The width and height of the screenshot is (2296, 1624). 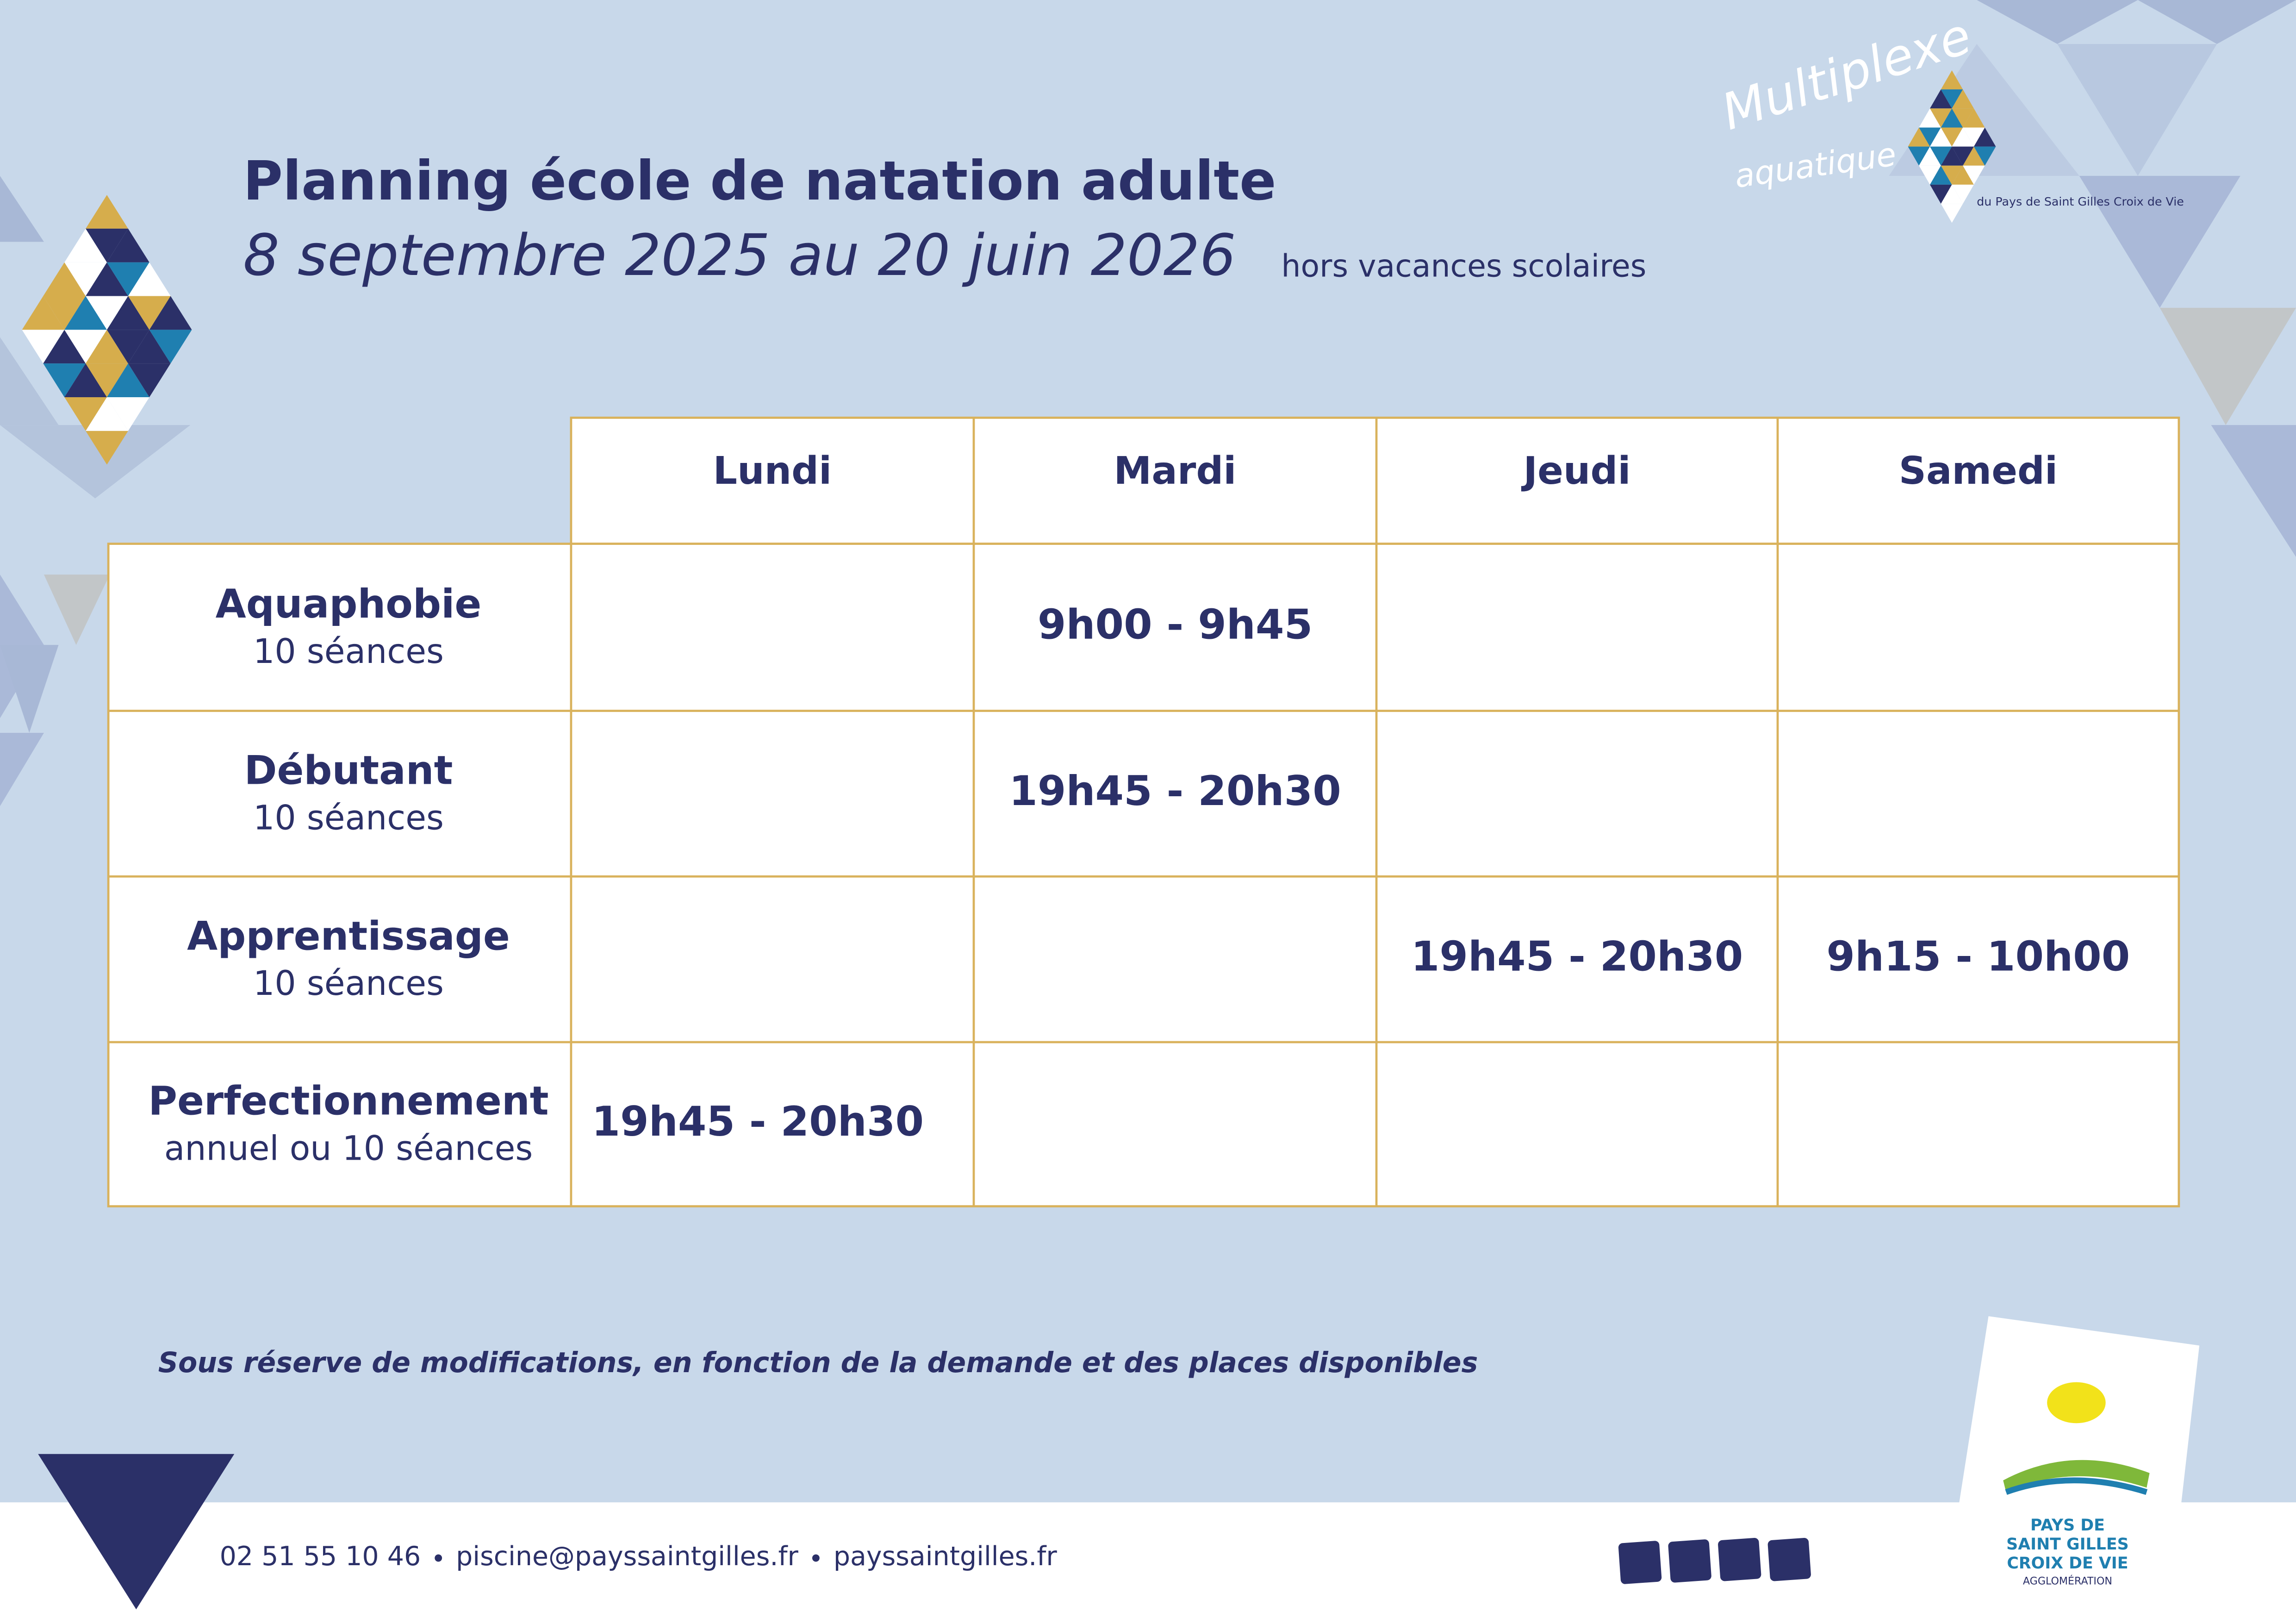 What do you see at coordinates (320, 1556) in the screenshot?
I see `contact-item: 02 51 55 10 46` at bounding box center [320, 1556].